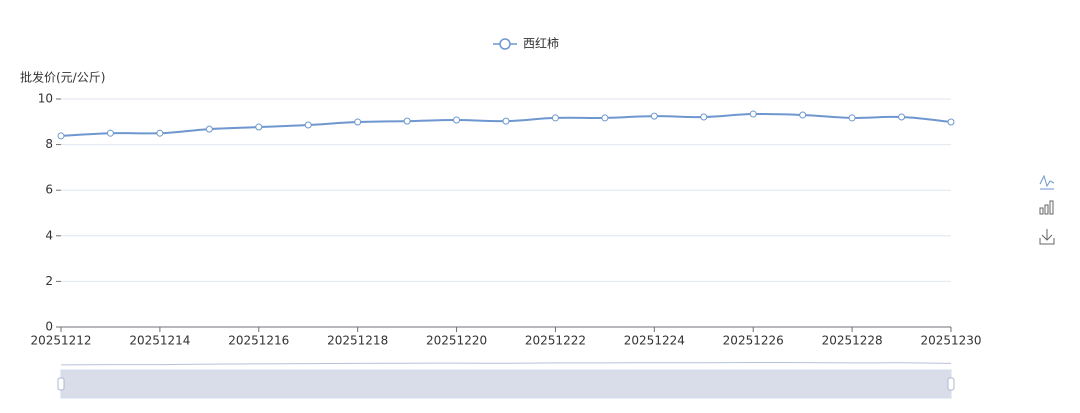  What do you see at coordinates (541, 43) in the screenshot?
I see `legend-label: 西红柿` at bounding box center [541, 43].